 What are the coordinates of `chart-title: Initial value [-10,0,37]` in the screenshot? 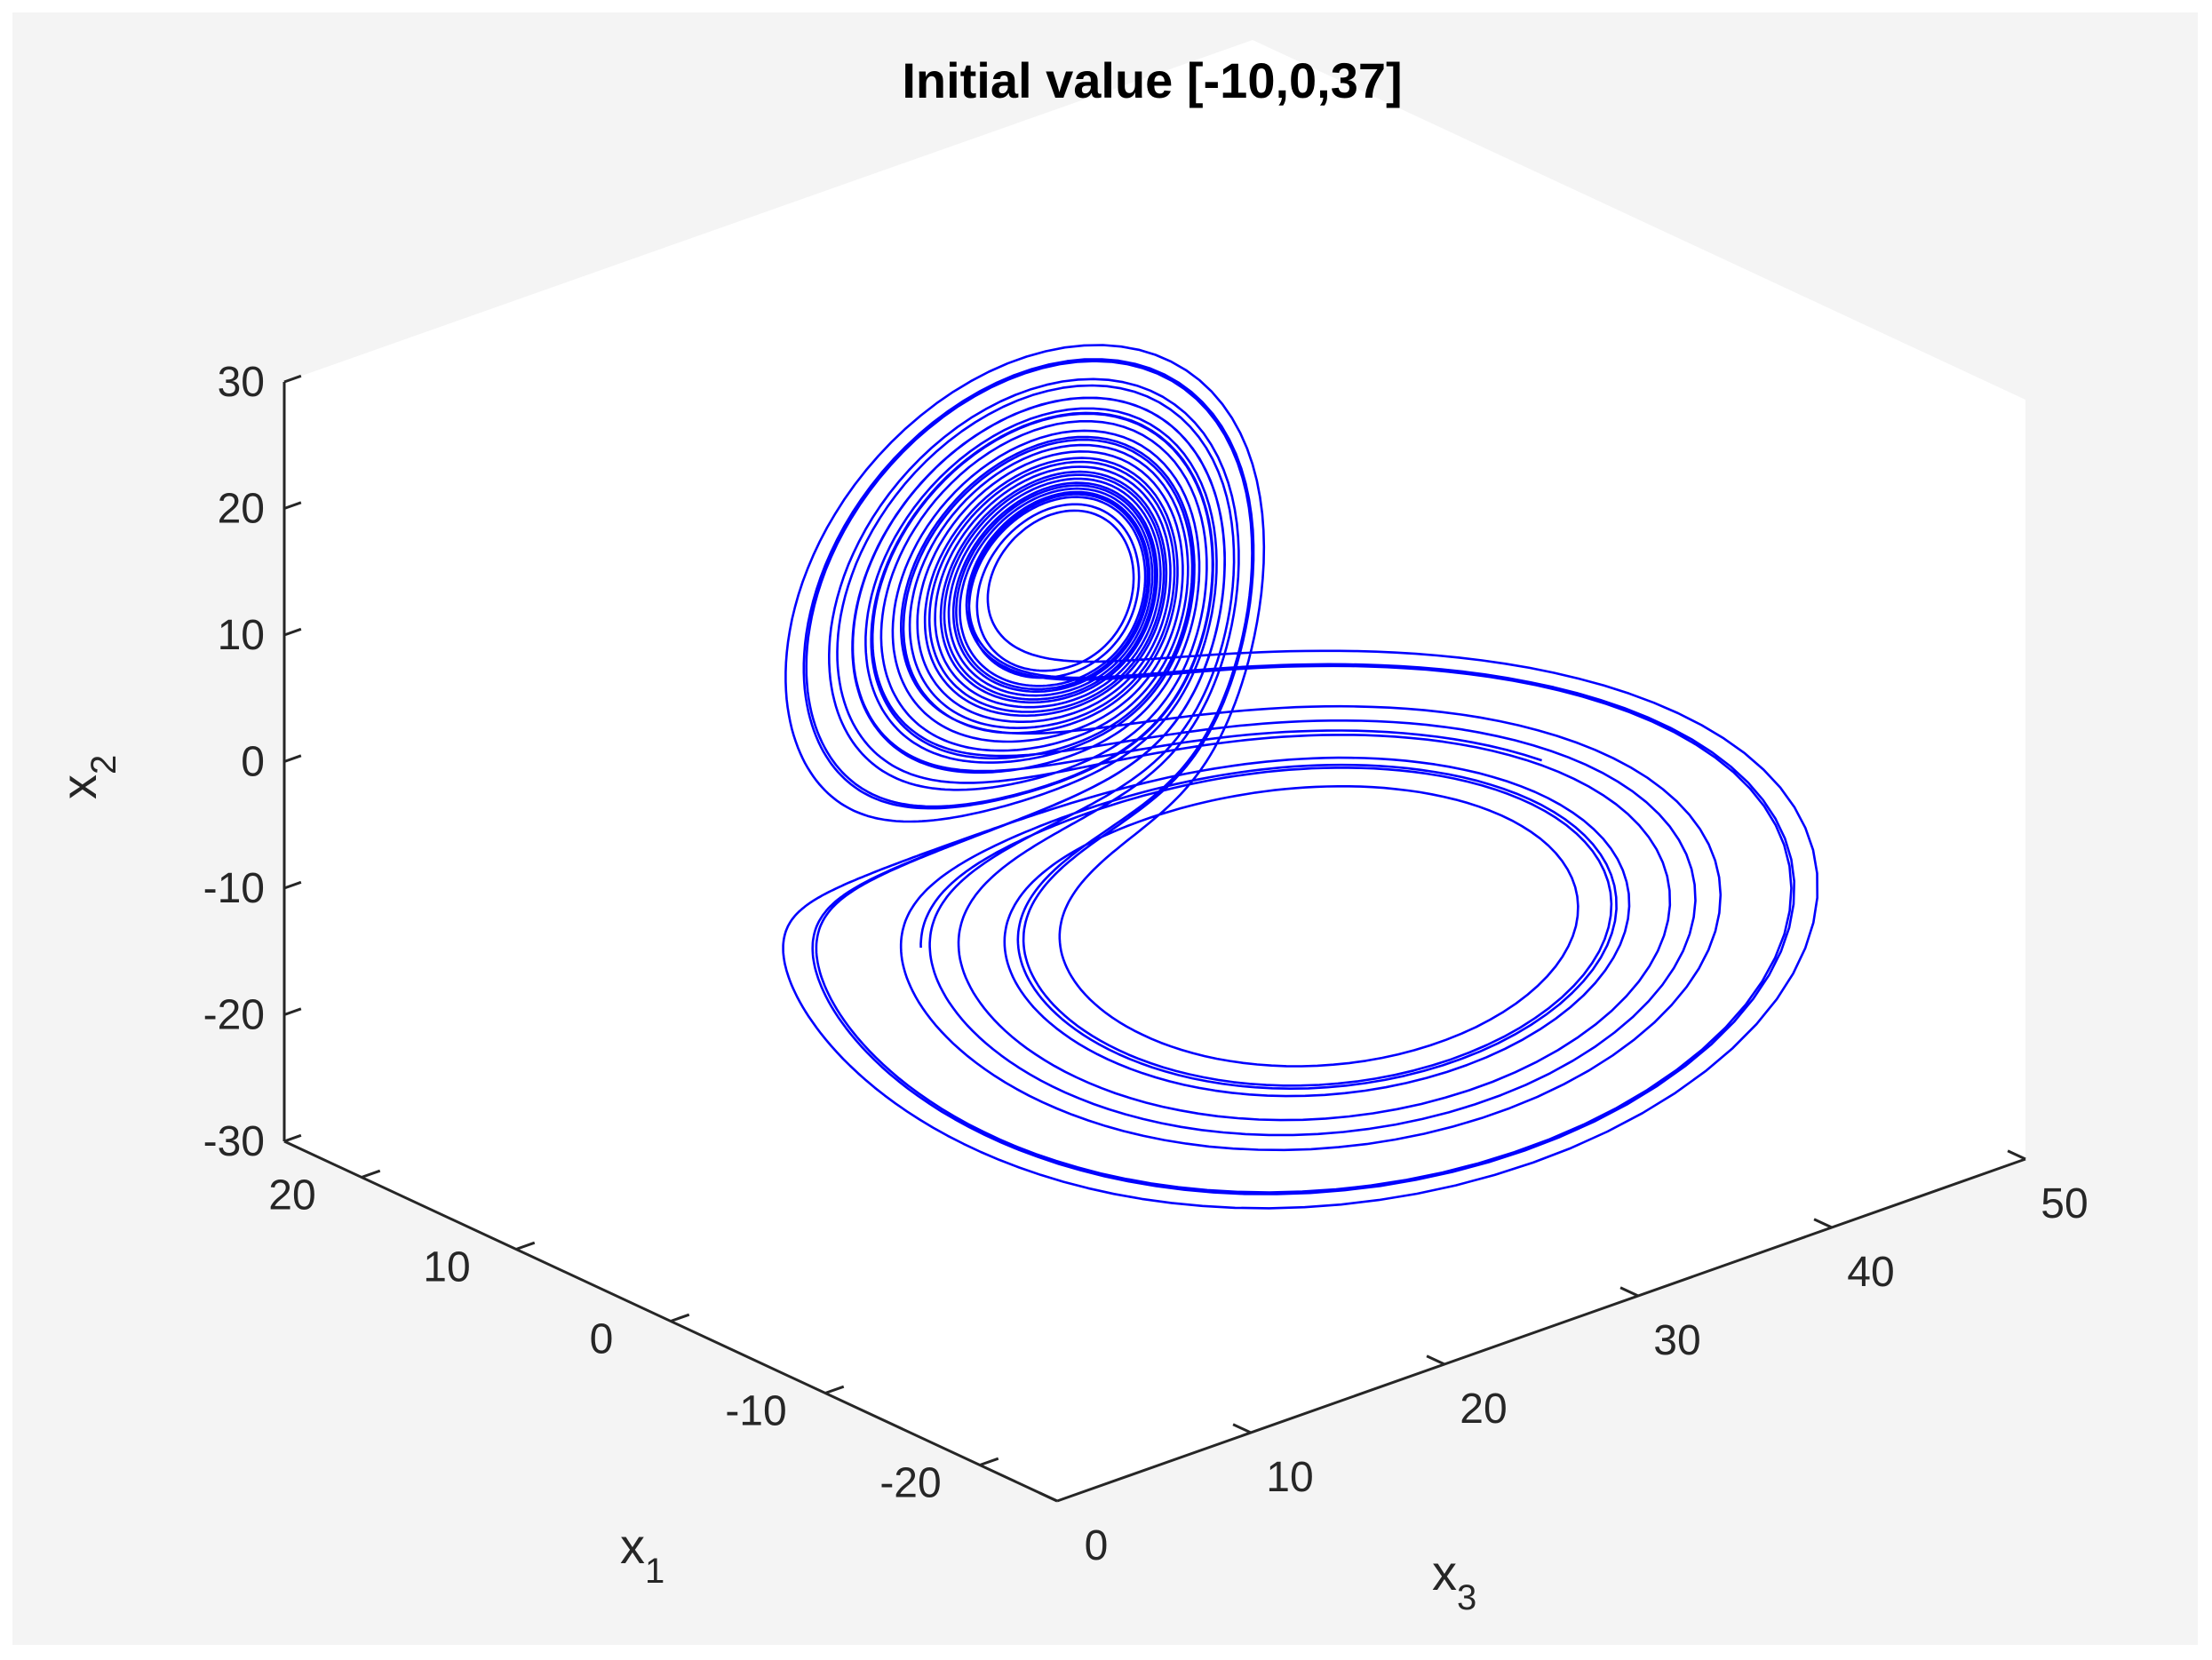 It's located at (1152, 80).